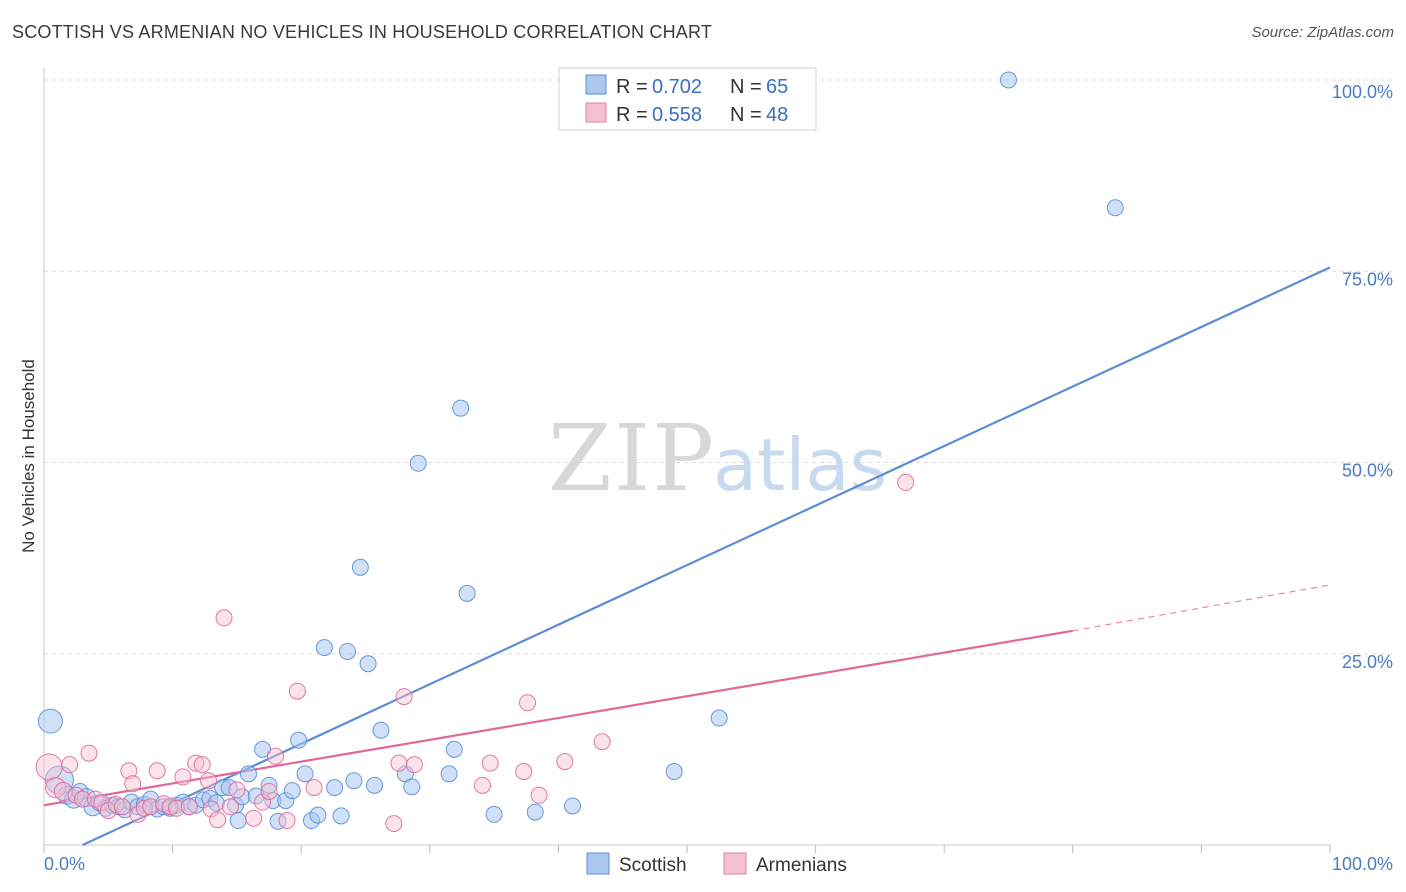 The width and height of the screenshot is (1406, 892). I want to click on source-note: Source: ZipAtlas.com, so click(1322, 32).